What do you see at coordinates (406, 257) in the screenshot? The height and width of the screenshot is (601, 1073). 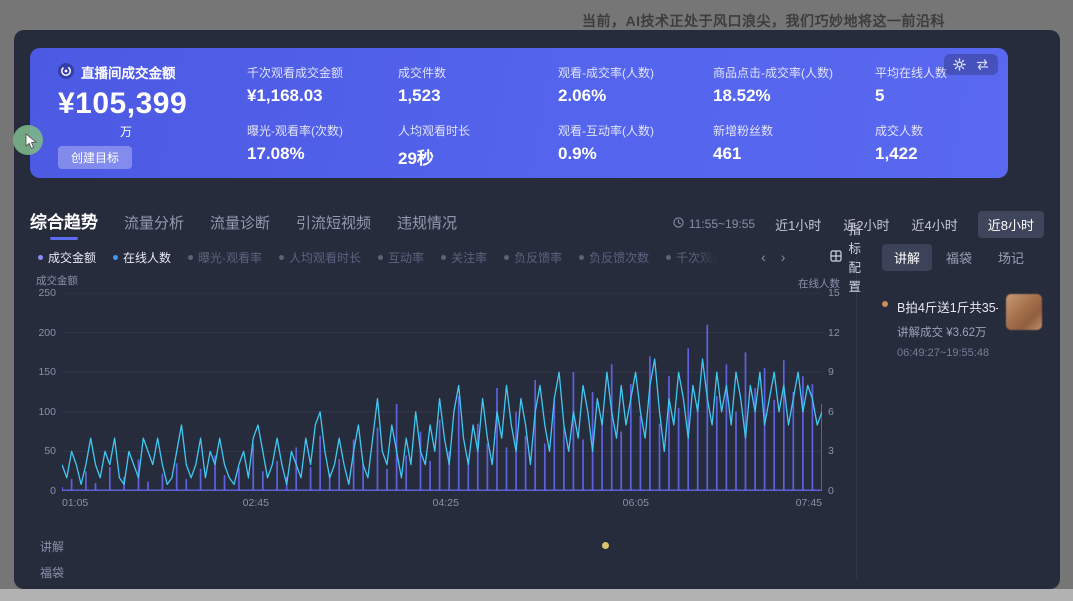 I see `legend-label: 互动率` at bounding box center [406, 257].